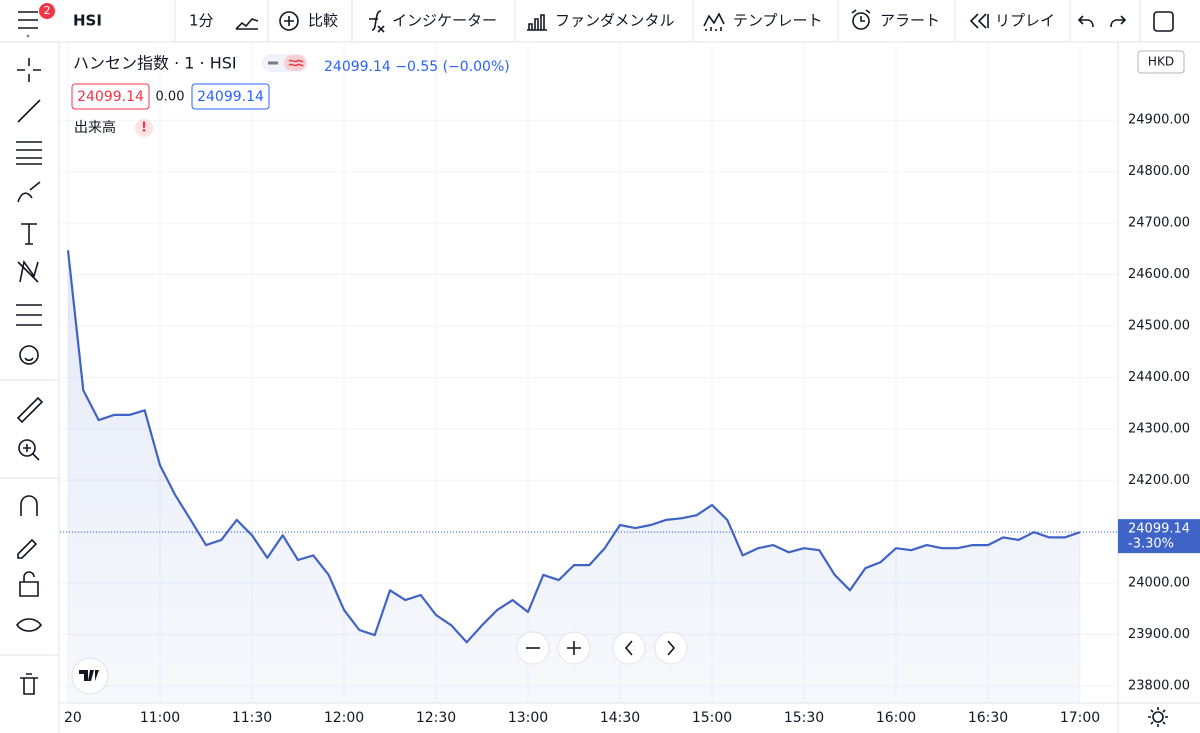  Describe the element at coordinates (528, 718) in the screenshot. I see `x-tick-label: 13:00` at that location.